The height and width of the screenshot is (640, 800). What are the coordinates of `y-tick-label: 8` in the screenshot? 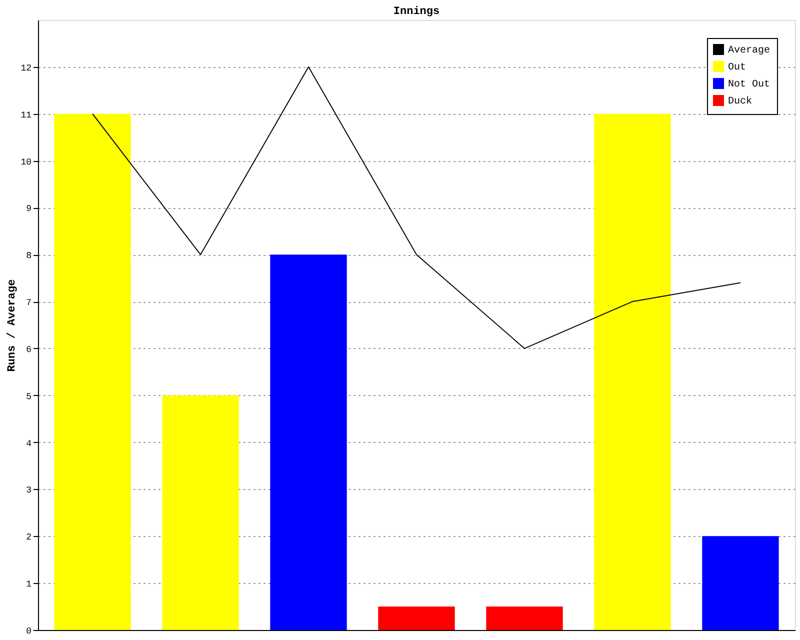 It's located at (29, 256).